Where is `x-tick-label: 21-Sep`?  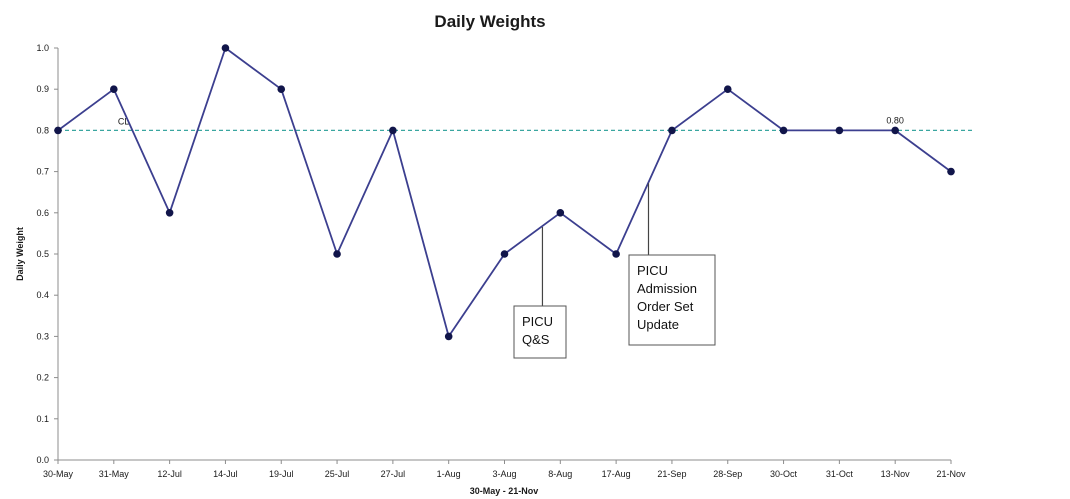
x-tick-label: 21-Sep is located at coordinates (671, 474).